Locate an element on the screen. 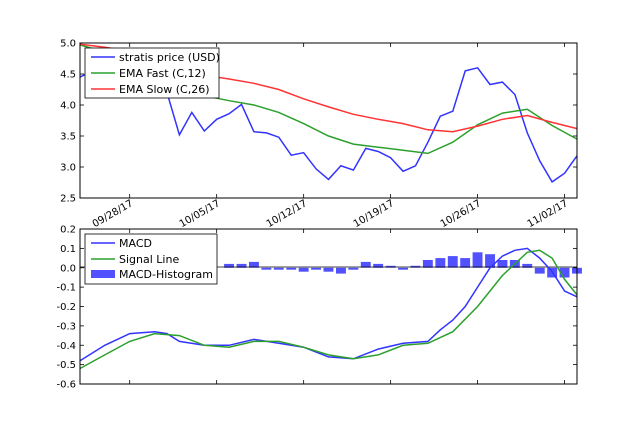 The image size is (640, 427). price-ytick-label: 3.5 is located at coordinates (68, 137).